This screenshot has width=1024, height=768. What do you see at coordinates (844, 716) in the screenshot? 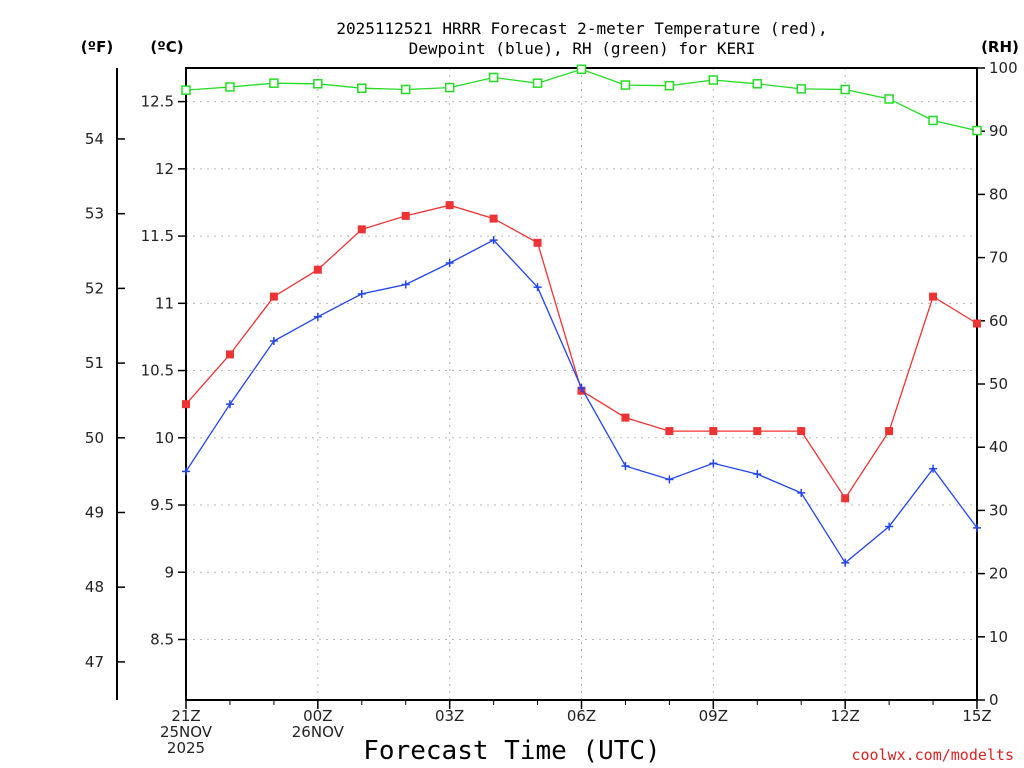
I see `x-tick-label: 12Z` at bounding box center [844, 716].